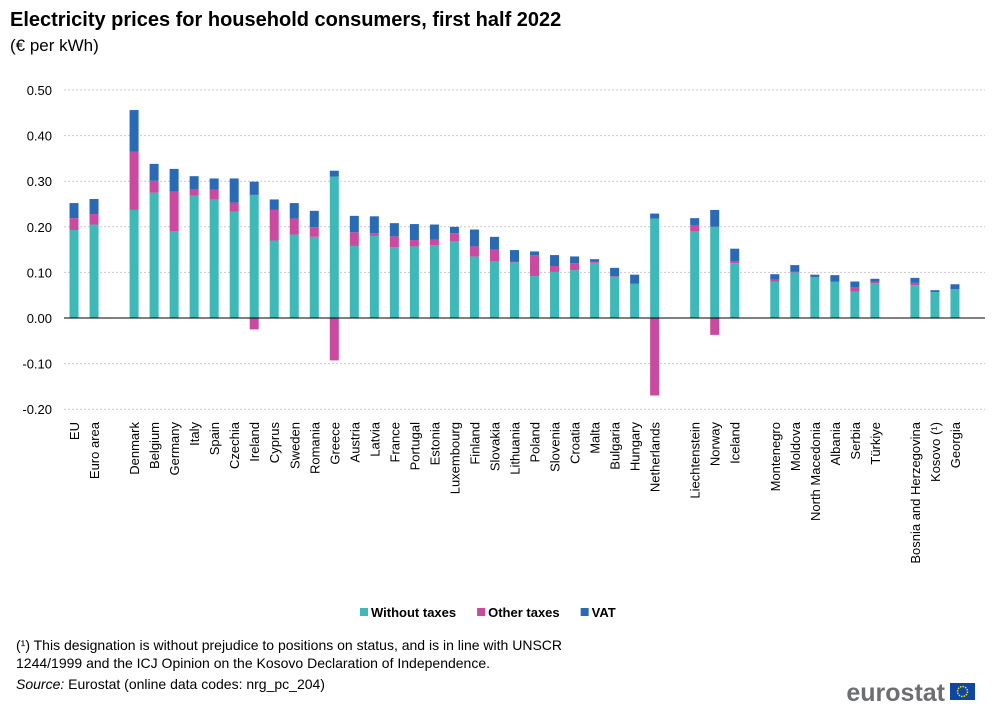 Image resolution: width=1000 pixels, height=713 pixels. I want to click on x-tick-label: Poland, so click(535, 442).